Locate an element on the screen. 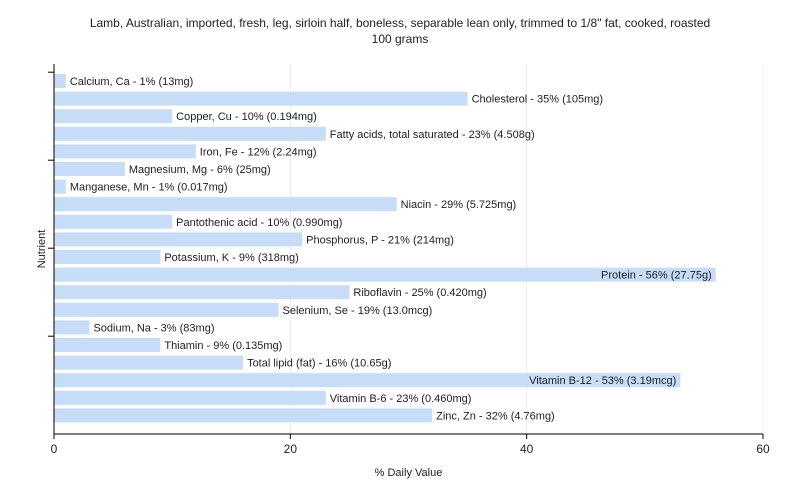  bar-label-8: Niacin - 29% (5.725mg) is located at coordinates (459, 205).